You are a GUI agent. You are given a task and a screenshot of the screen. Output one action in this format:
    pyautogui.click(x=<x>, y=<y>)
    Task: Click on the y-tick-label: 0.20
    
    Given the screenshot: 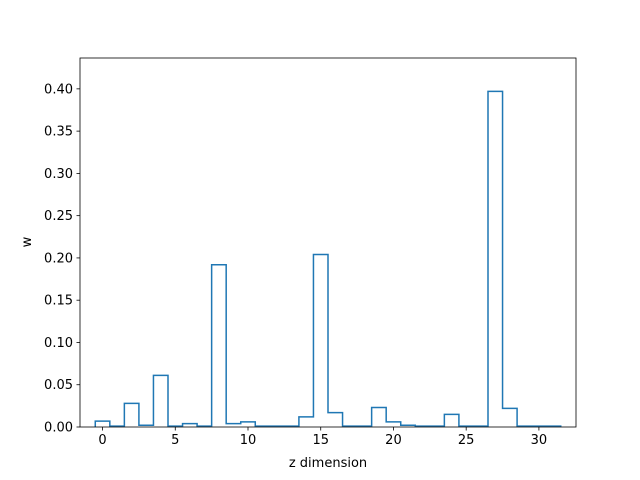 What is the action you would take?
    pyautogui.click(x=58, y=258)
    